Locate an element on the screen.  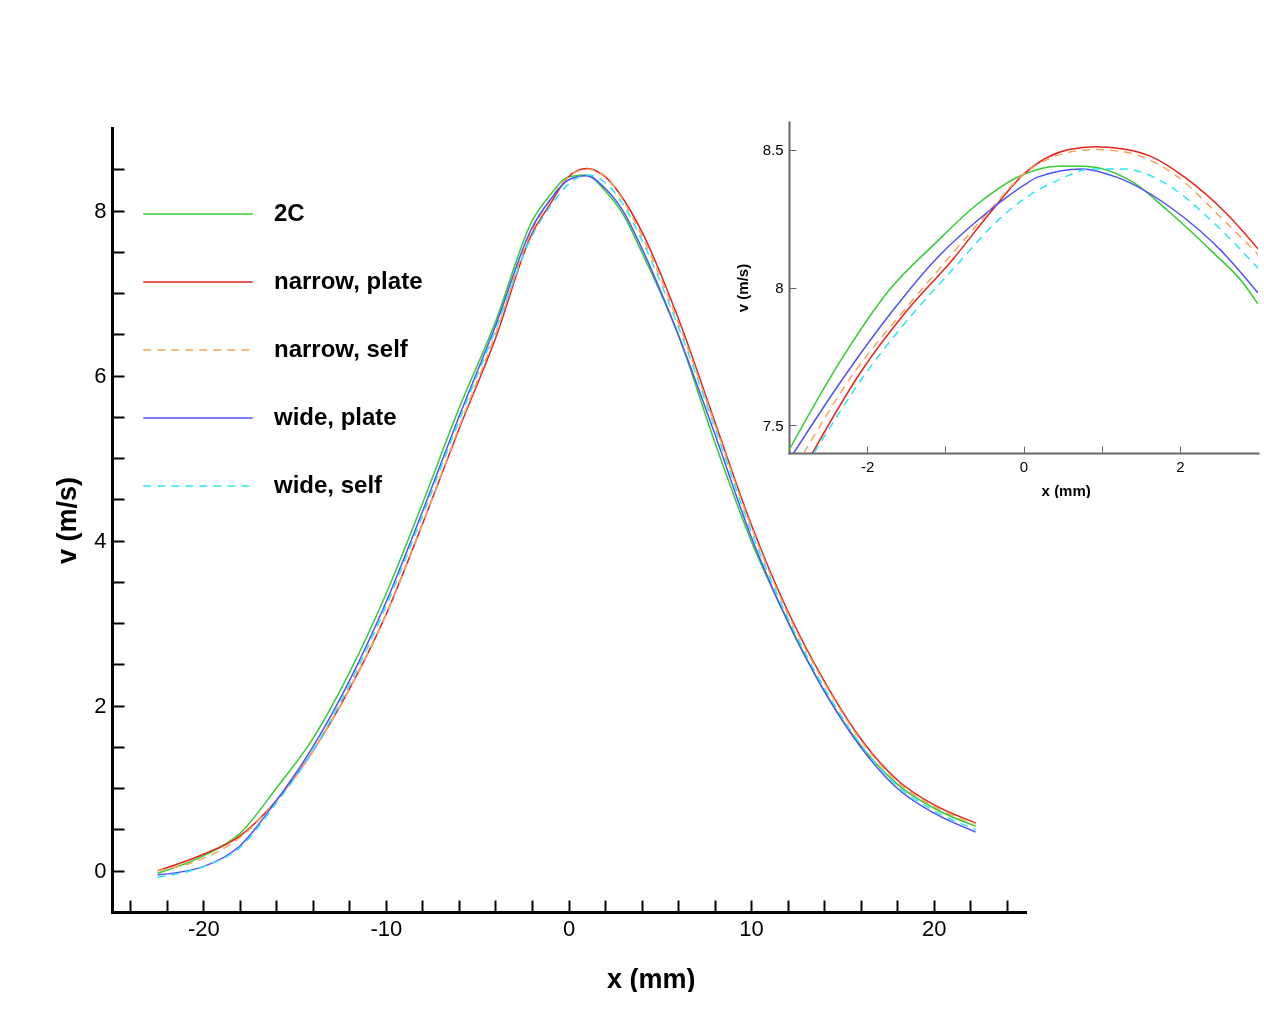
y-tick-label: 8.5 is located at coordinates (773, 150).